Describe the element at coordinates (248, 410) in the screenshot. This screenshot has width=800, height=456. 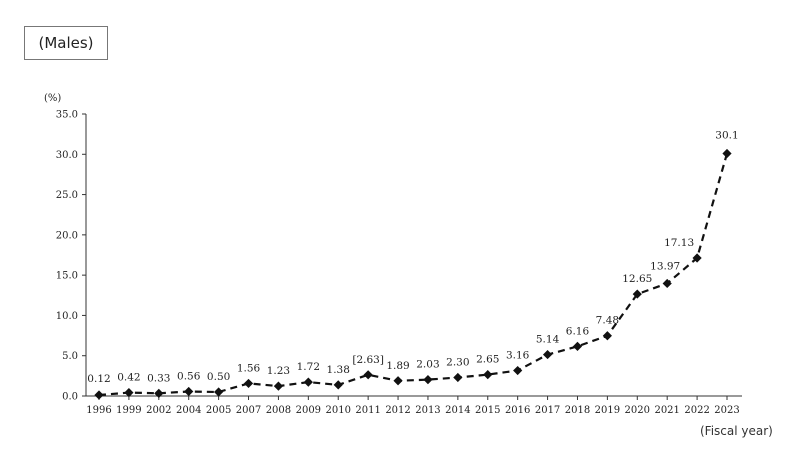
I see `x-tick-label: 2007` at that location.